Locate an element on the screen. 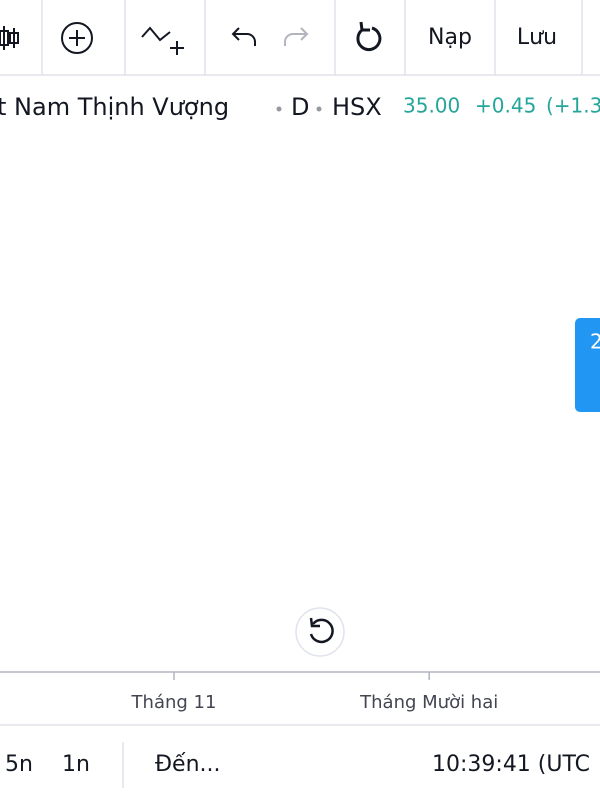  save-button: Lưu is located at coordinates (537, 37).